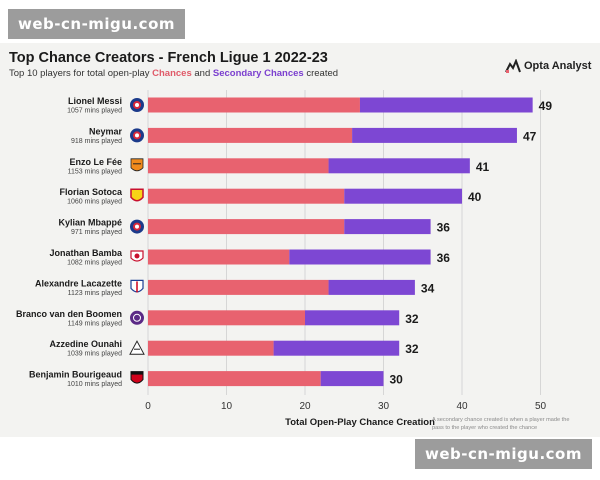  What do you see at coordinates (137, 165) in the screenshot?
I see `lorient-crest-icon` at bounding box center [137, 165].